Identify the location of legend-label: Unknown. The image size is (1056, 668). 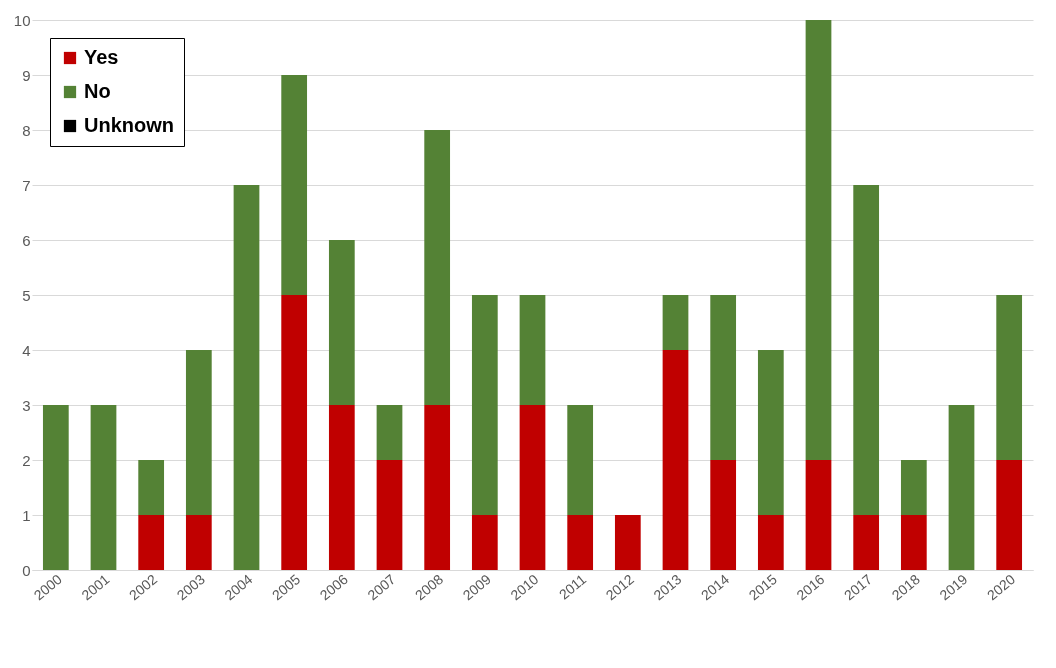
(129, 125).